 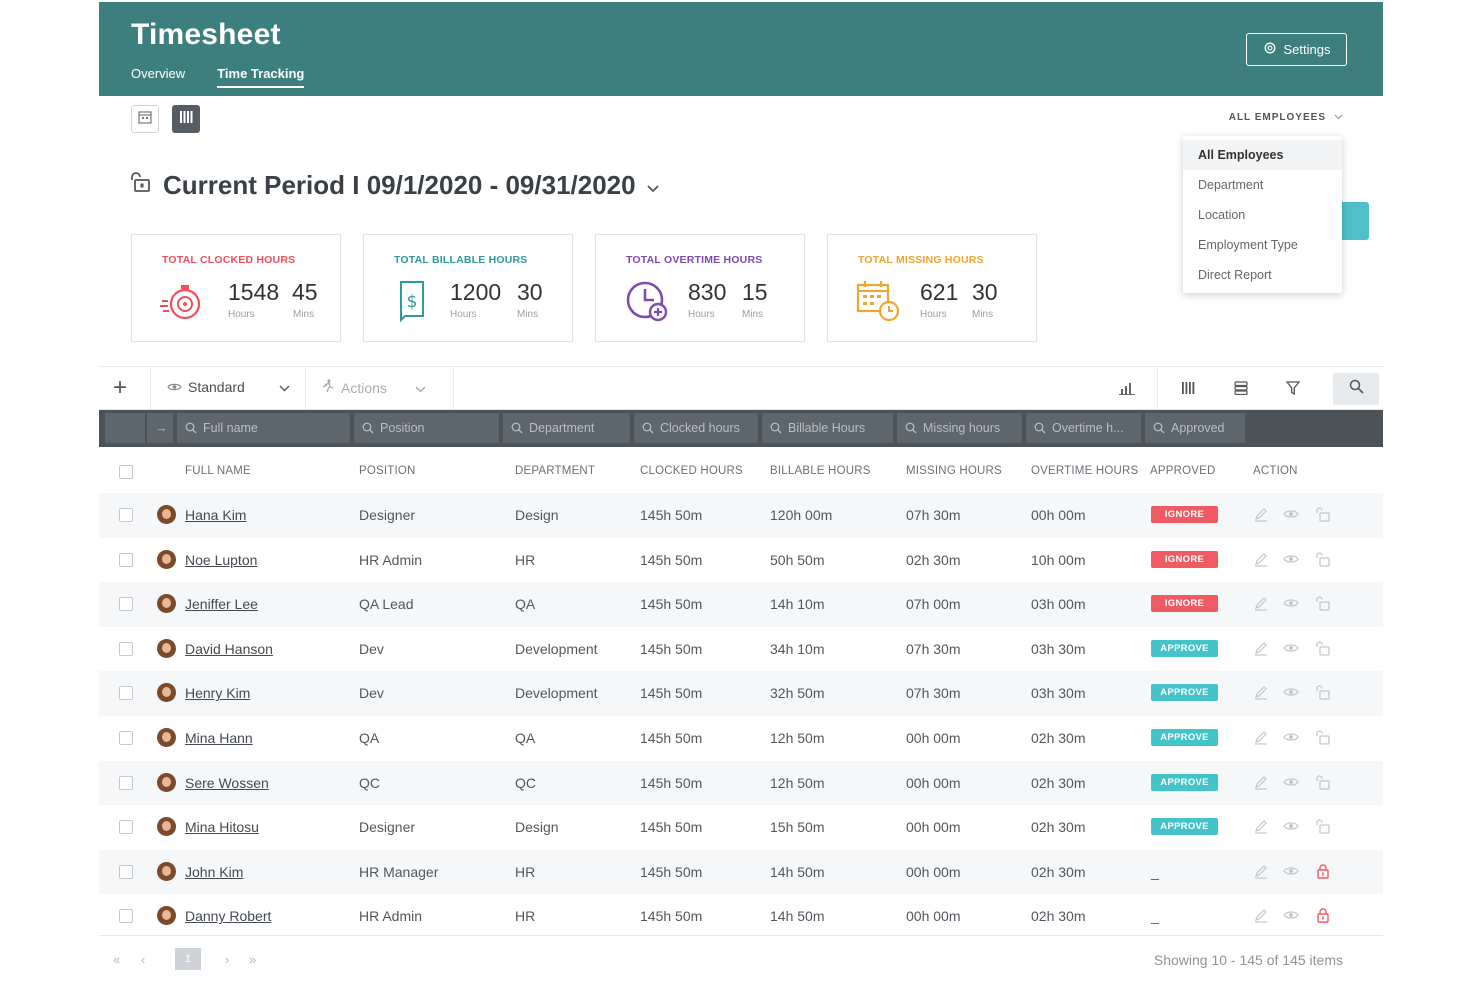 What do you see at coordinates (188, 959) in the screenshot?
I see `page-number: 1` at bounding box center [188, 959].